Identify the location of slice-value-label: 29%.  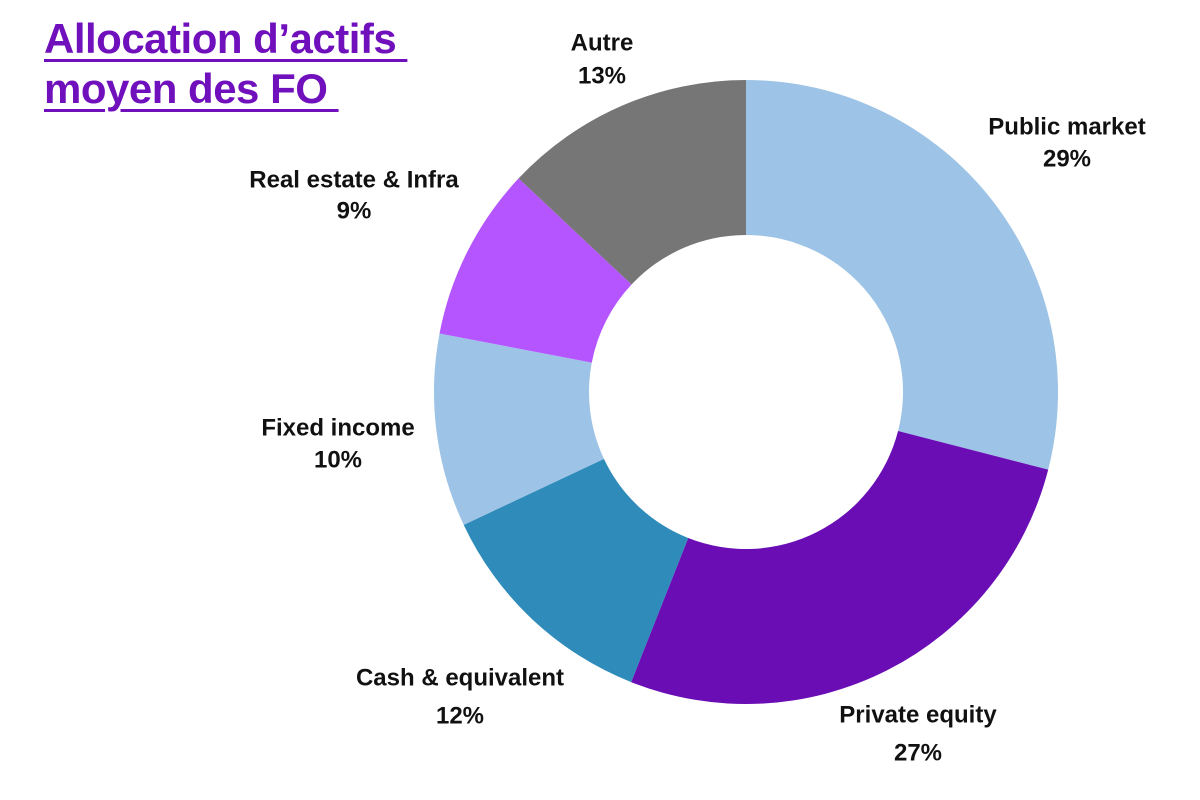
(1067, 158).